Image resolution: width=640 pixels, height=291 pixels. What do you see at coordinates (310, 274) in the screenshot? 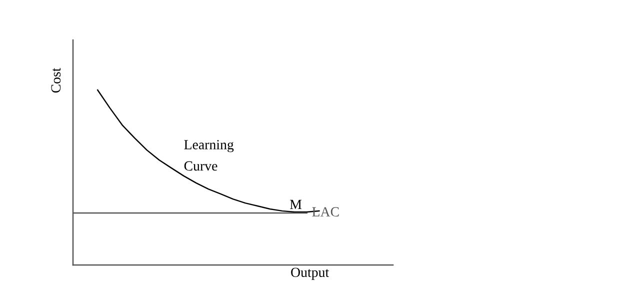
I see `x-axis-title: Output` at bounding box center [310, 274].